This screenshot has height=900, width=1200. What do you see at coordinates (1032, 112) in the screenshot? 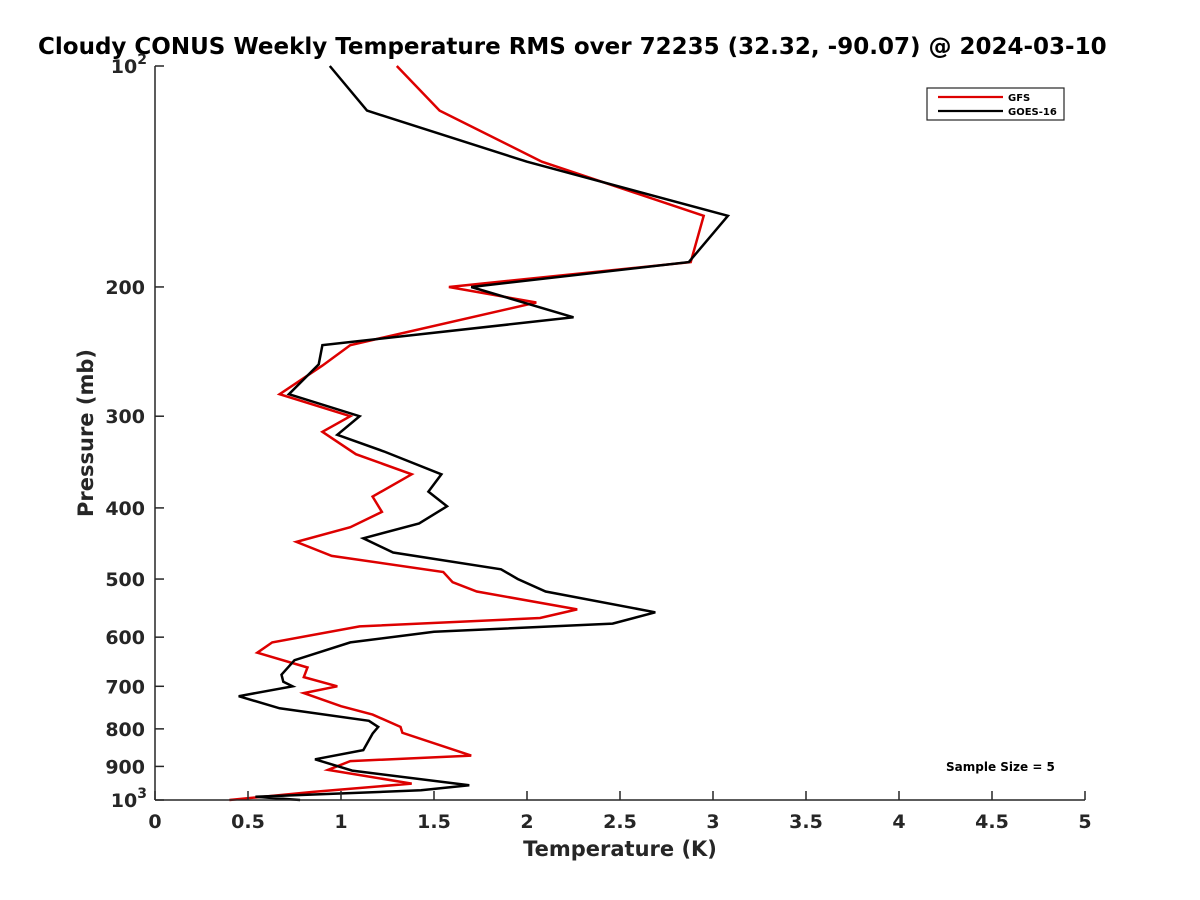
I see `legend-label-goes16: GOES-16` at bounding box center [1032, 112].